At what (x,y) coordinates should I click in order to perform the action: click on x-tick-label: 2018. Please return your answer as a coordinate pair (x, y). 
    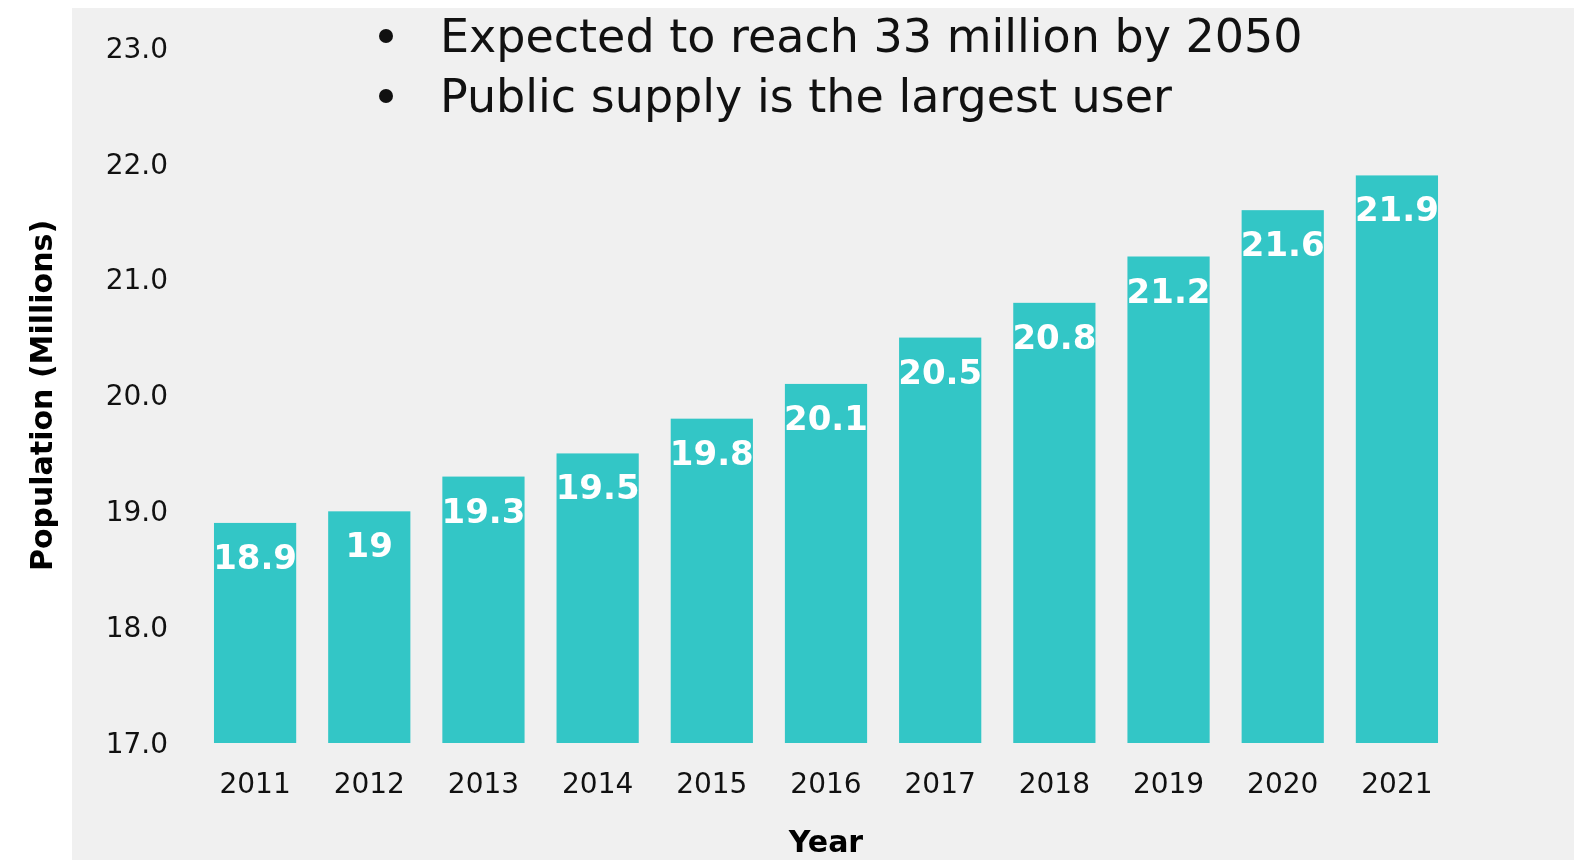
    Looking at the image, I should click on (1054, 783).